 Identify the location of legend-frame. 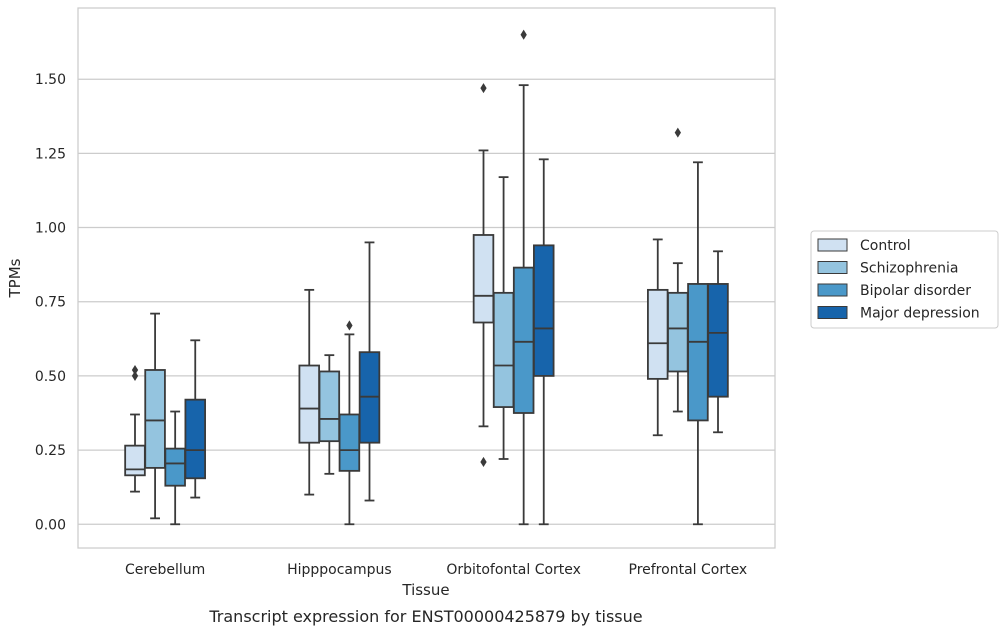
(904, 279).